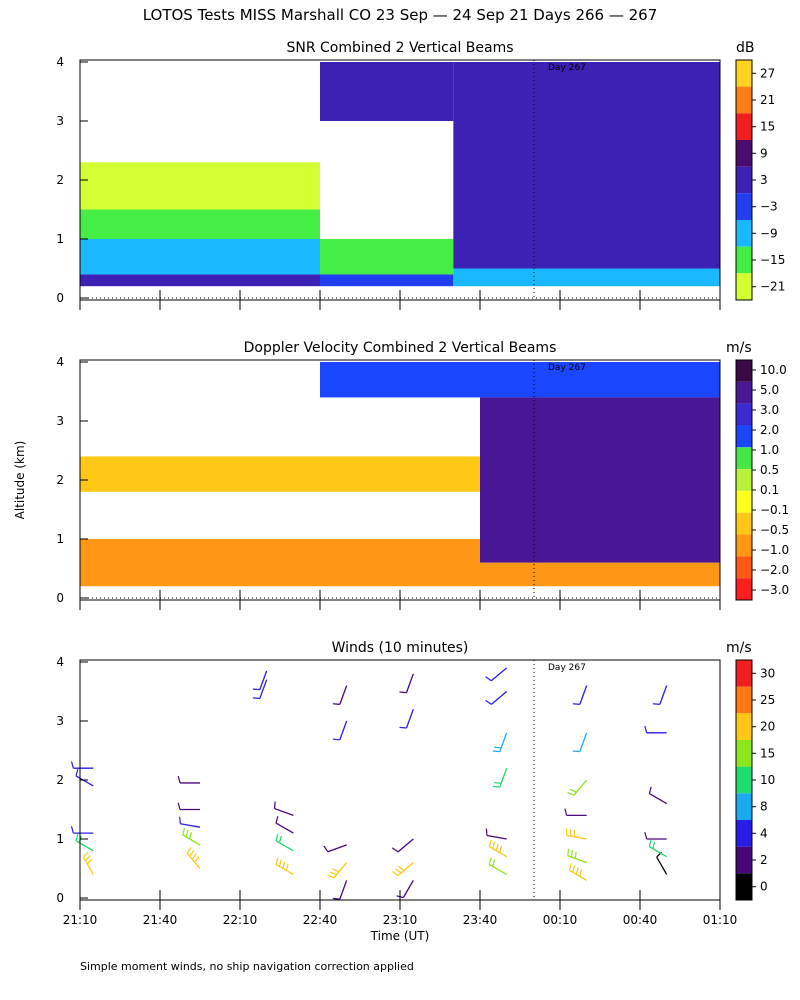 The image size is (800, 1000). I want to click on winds-colorbar-label: 10, so click(767, 780).